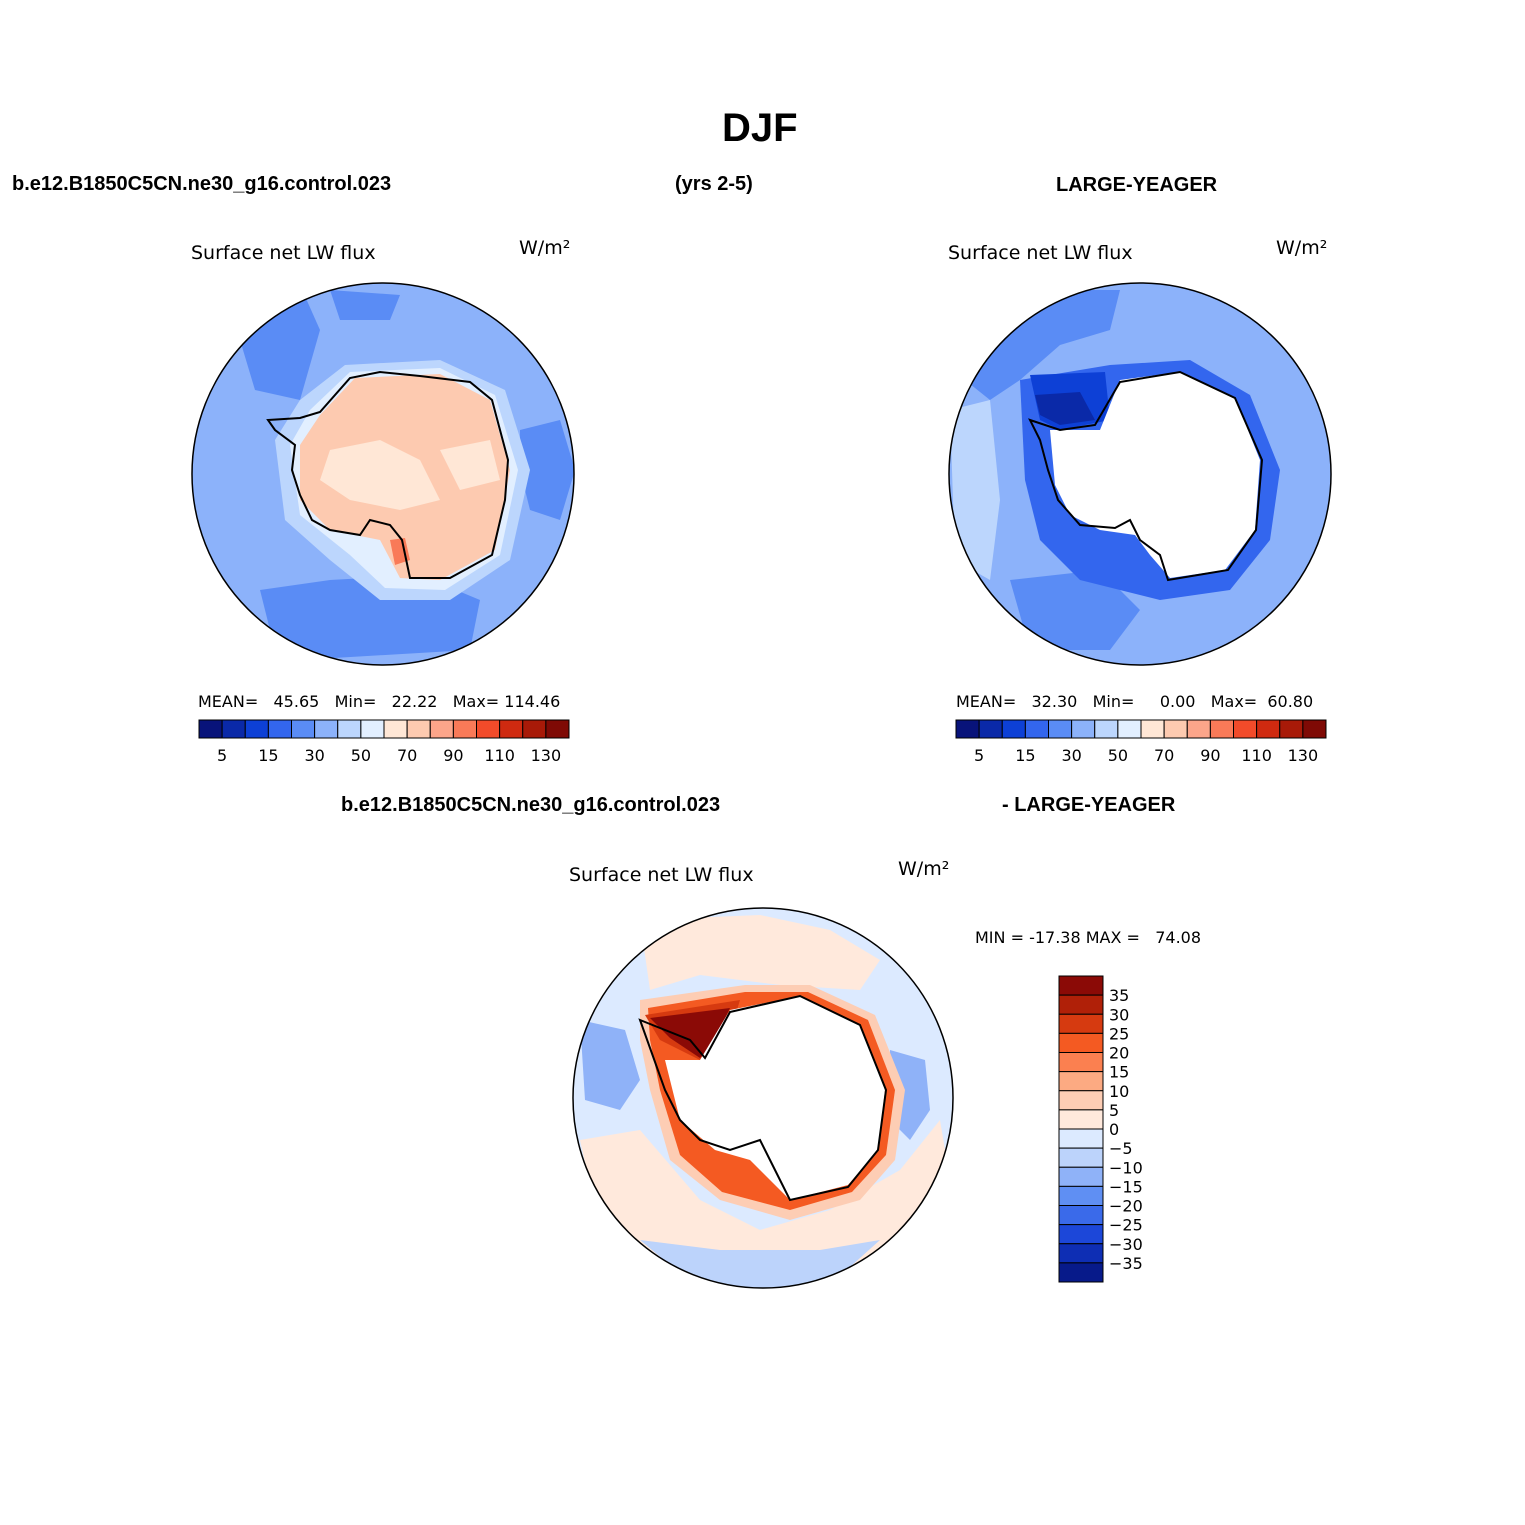 The height and width of the screenshot is (1525, 1525). Describe the element at coordinates (1119, 1033) in the screenshot. I see `colorbar-tick-label: 25` at that location.